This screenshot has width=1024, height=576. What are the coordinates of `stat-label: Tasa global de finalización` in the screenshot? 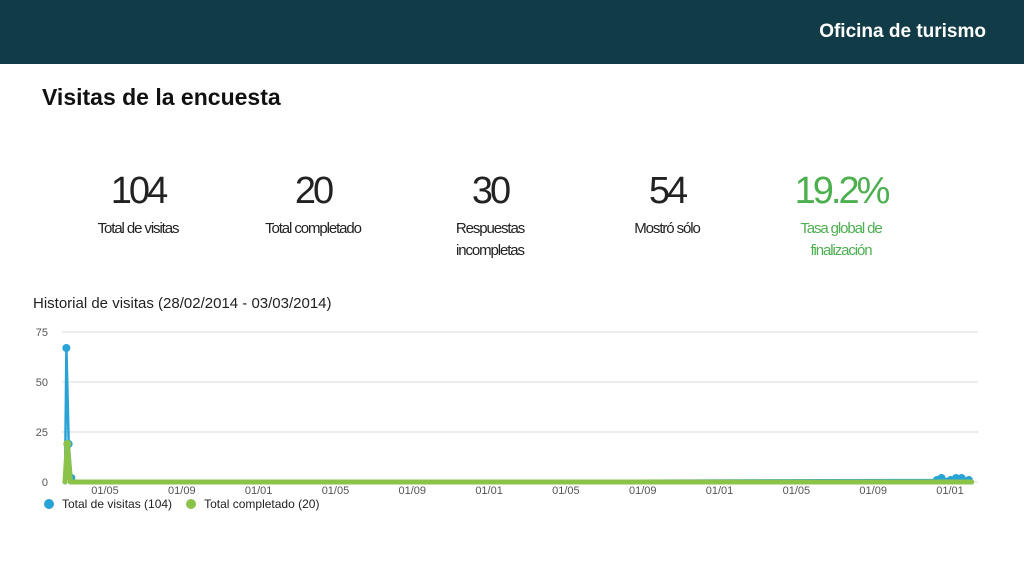 It's located at (841, 239).